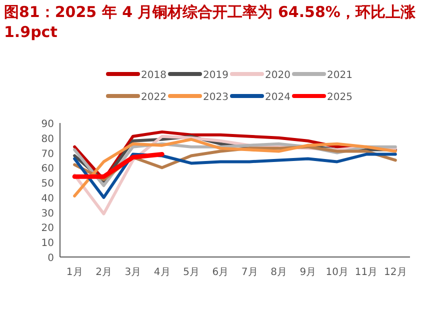  Describe the element at coordinates (395, 272) in the screenshot. I see `x-tick-label: 12月` at that location.